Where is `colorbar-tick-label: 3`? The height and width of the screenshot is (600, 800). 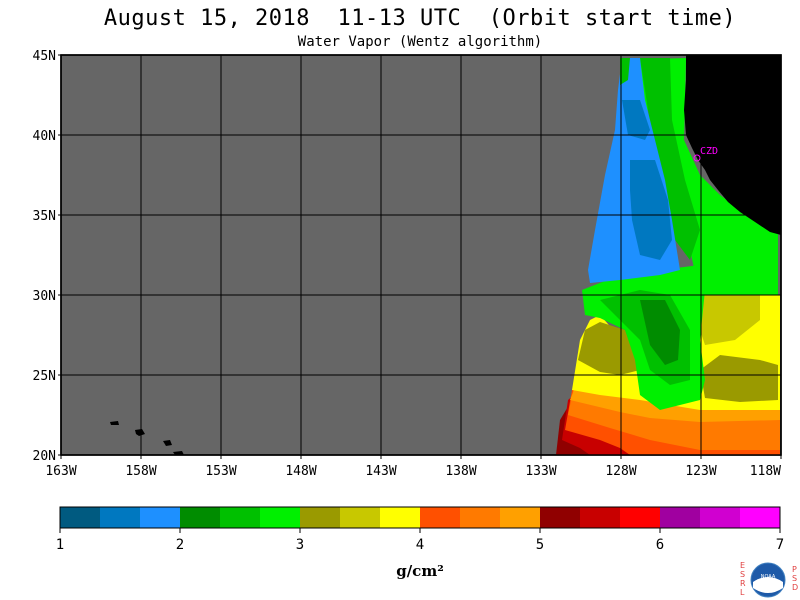
colorbar-tick-label: 3 is located at coordinates (300, 545).